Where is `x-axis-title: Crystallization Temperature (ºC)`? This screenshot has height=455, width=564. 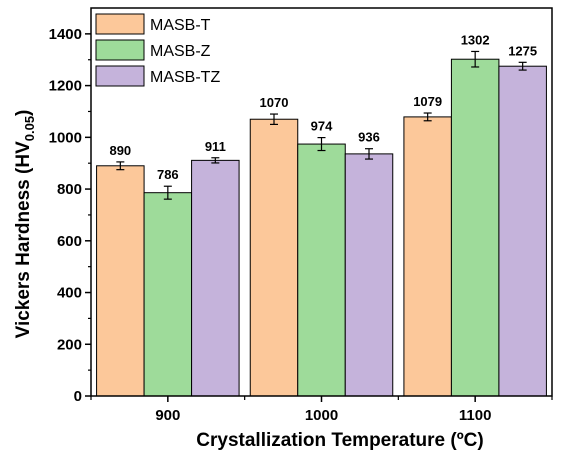
x-axis-title: Crystallization Temperature (ºC) is located at coordinates (339, 440).